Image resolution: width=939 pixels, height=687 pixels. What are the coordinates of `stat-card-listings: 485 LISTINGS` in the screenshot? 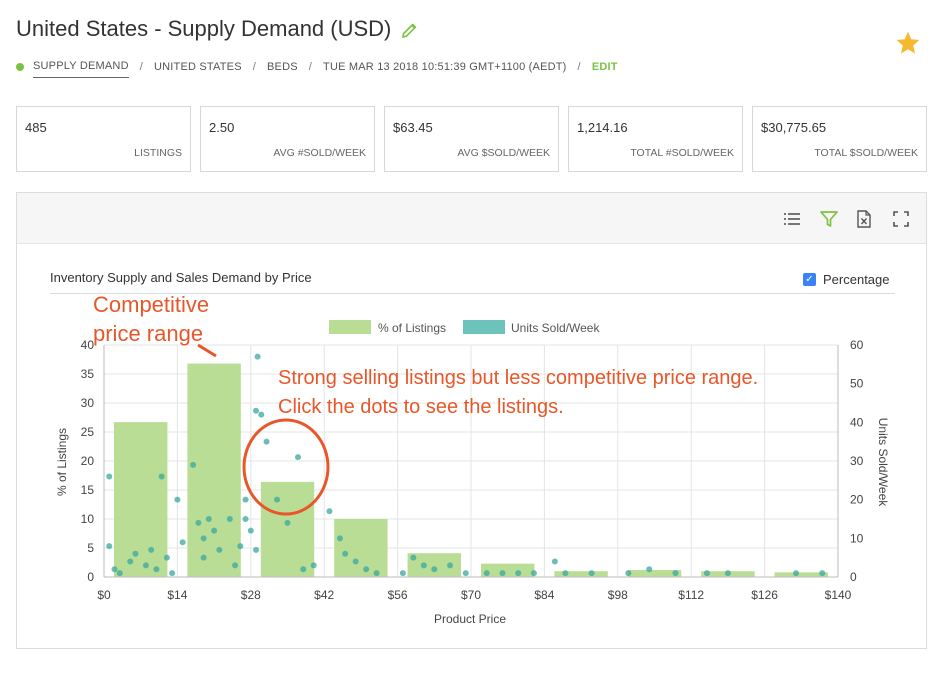 It's located at (103, 139).